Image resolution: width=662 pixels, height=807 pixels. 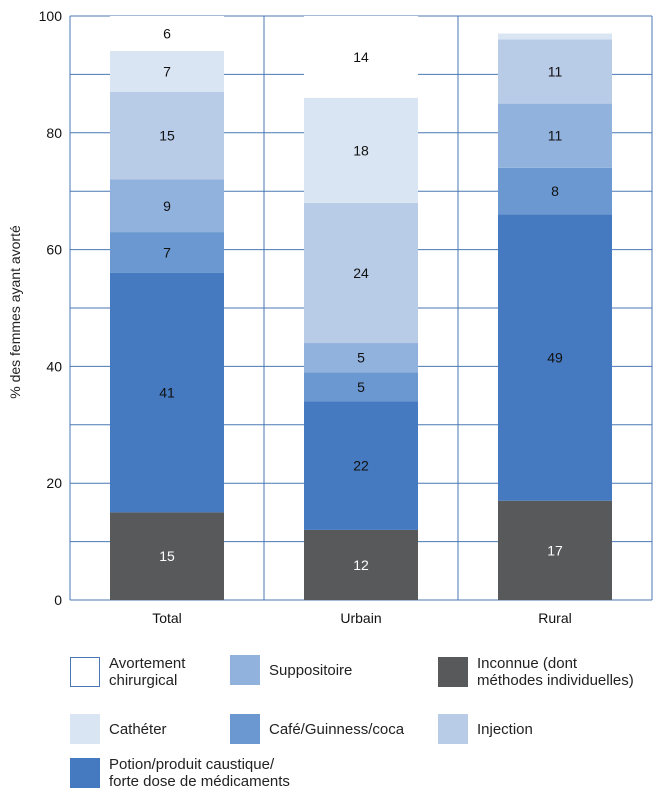 I want to click on bar-data-label: 18, so click(x=361, y=150).